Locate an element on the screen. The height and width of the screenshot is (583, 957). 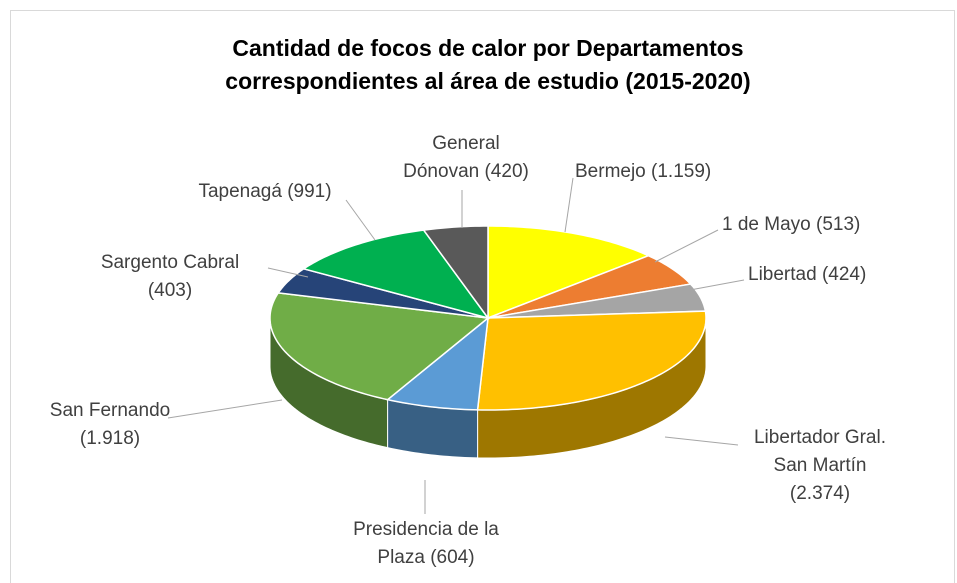
category-label: San Fernando is located at coordinates (110, 410).